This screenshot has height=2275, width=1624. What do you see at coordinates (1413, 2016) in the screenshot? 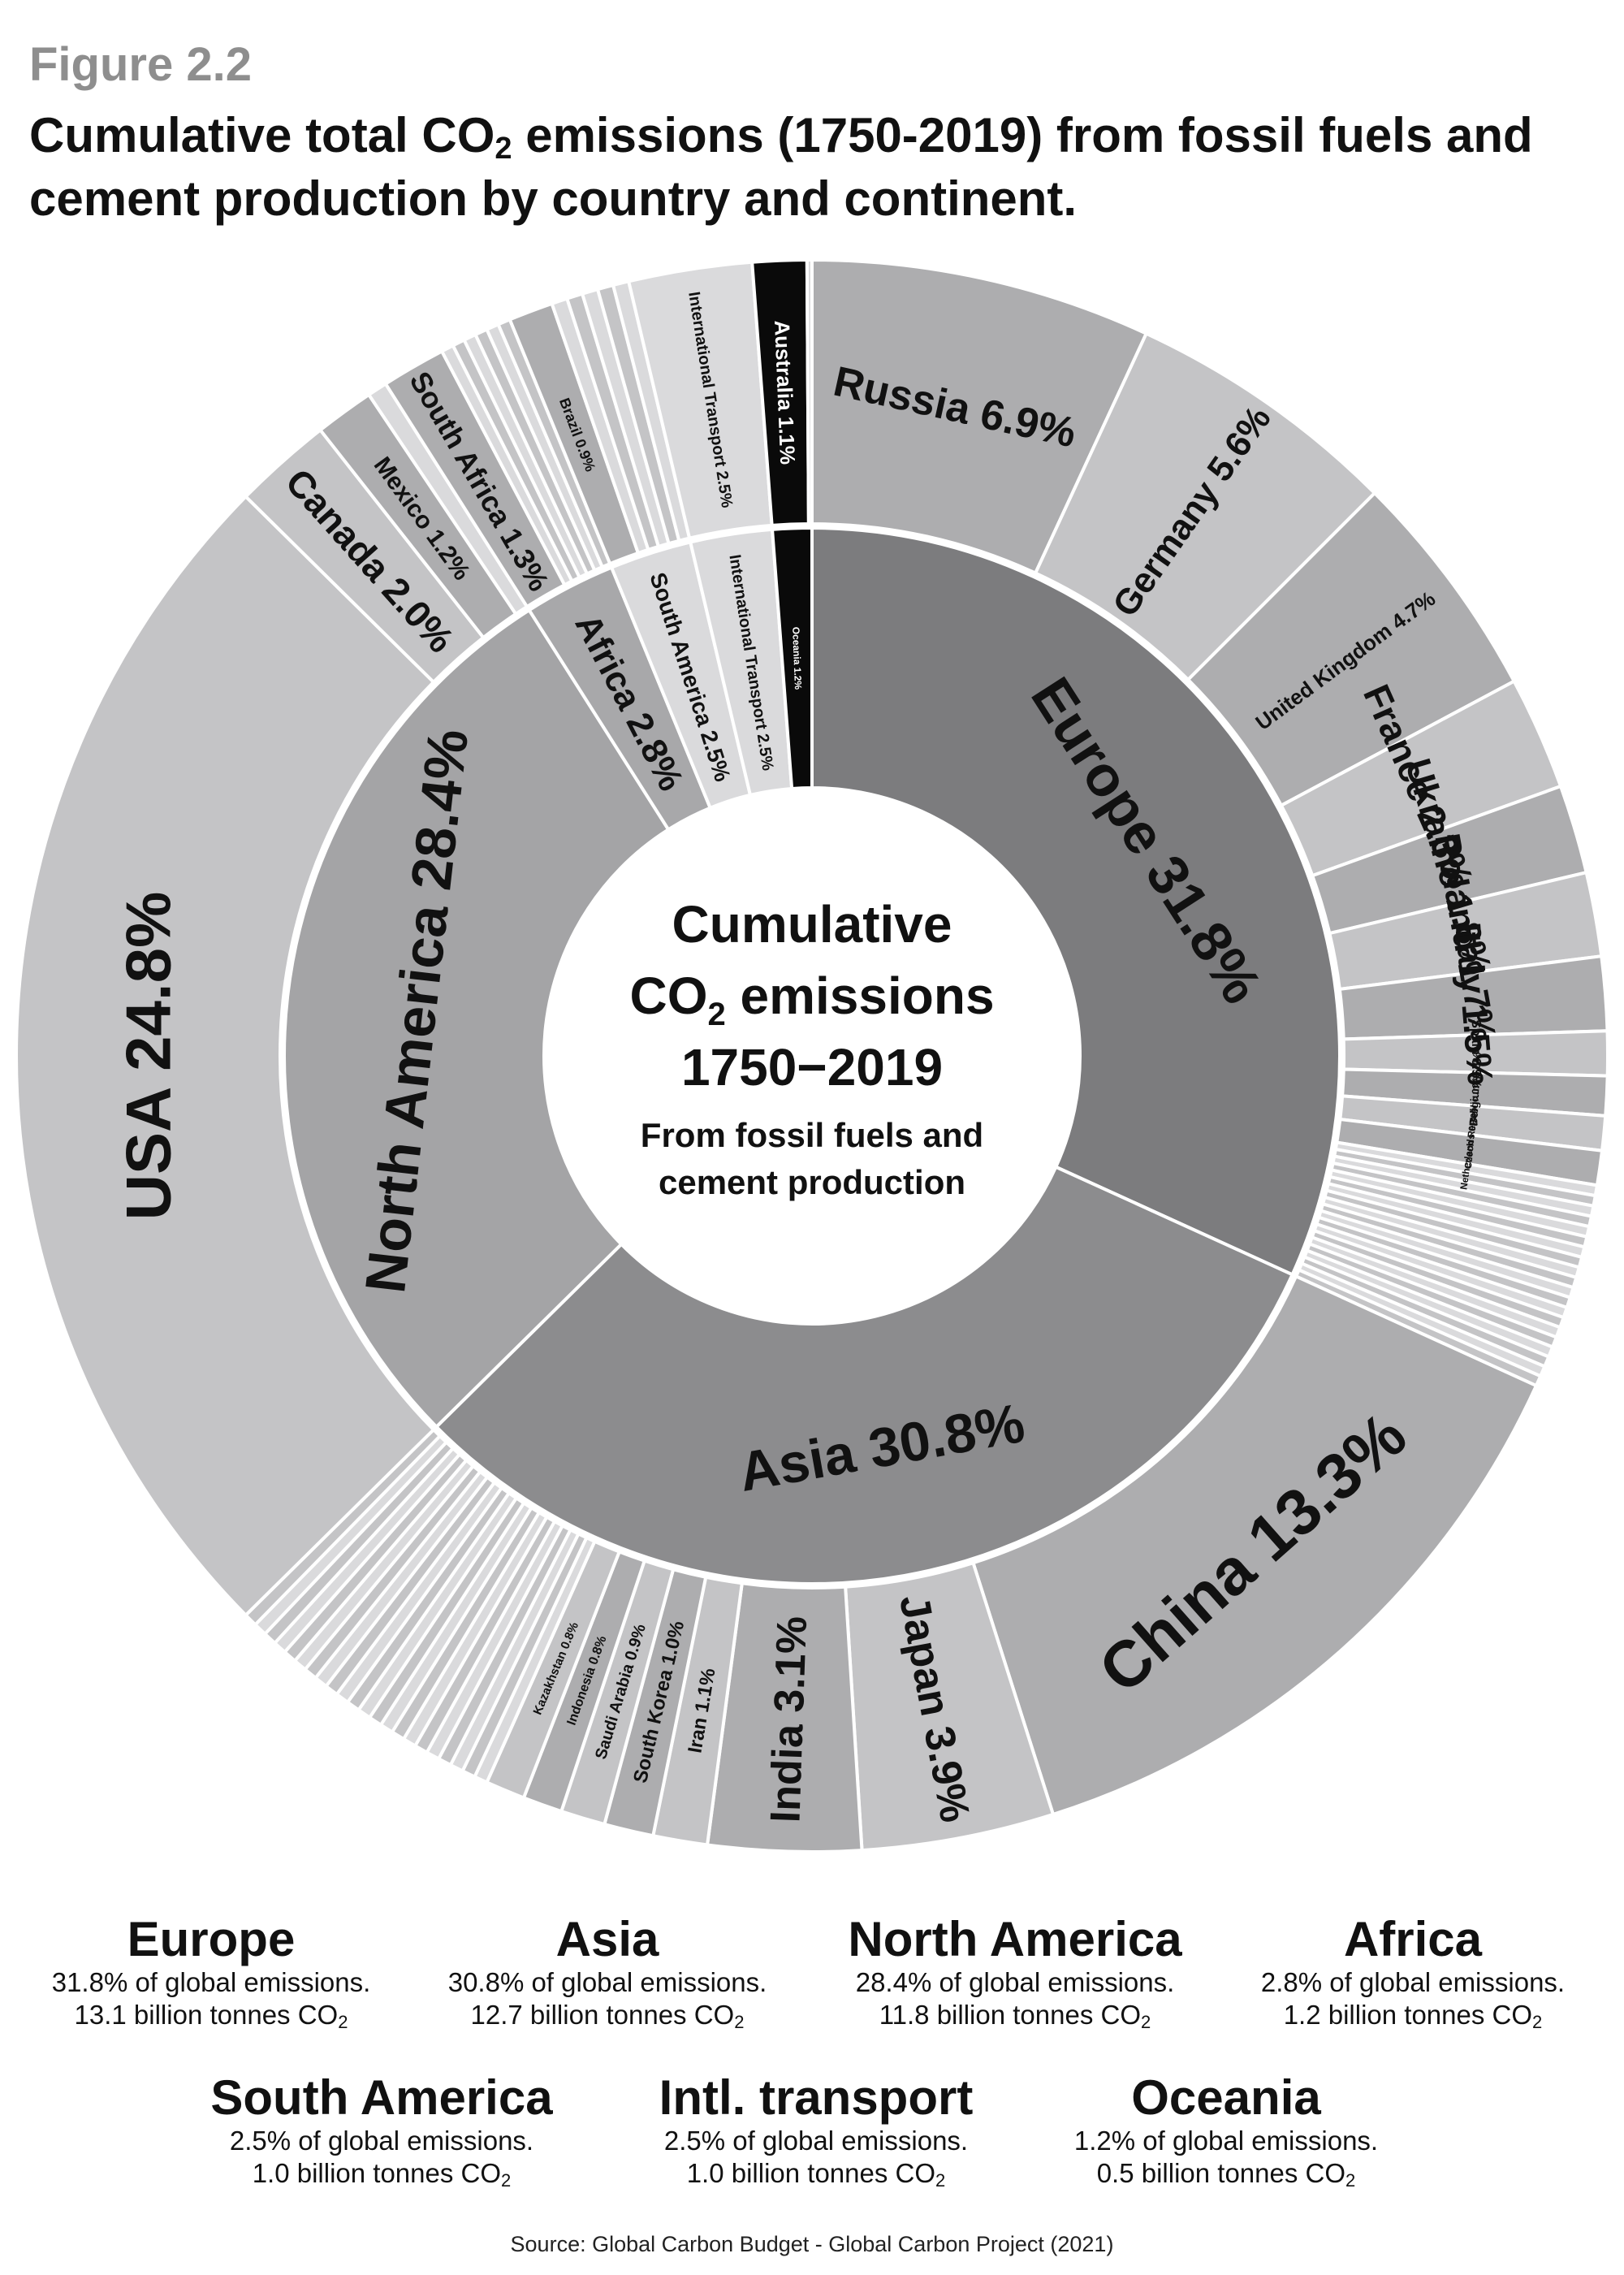
I see `legend-amount: 1.2 billion tonnes CO2` at bounding box center [1413, 2016].